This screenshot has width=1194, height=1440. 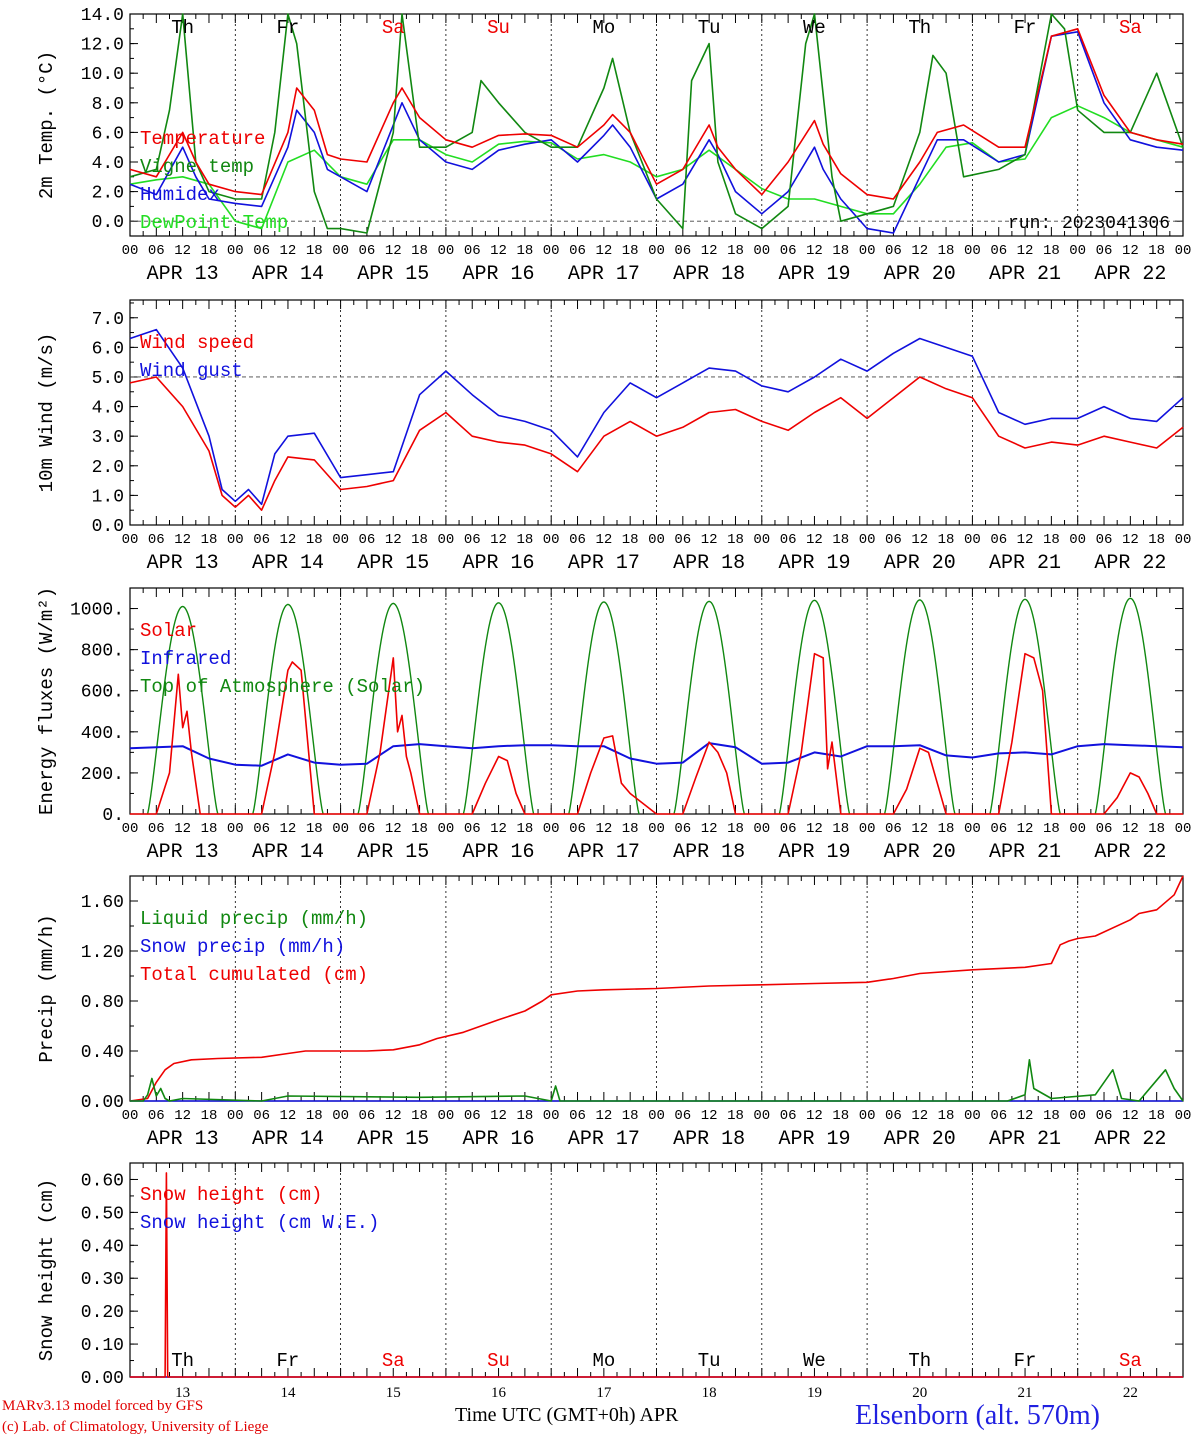 I want to click on legend-entry: Snow height (cm W.E.), so click(x=259, y=1223).